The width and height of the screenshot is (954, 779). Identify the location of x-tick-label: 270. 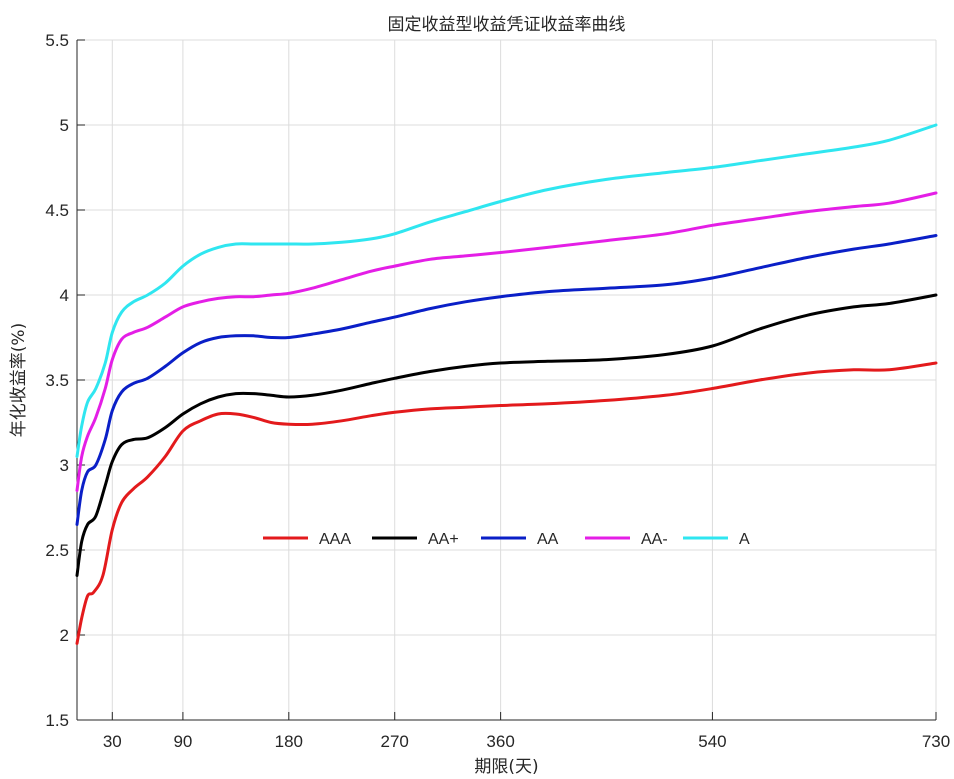
(395, 741).